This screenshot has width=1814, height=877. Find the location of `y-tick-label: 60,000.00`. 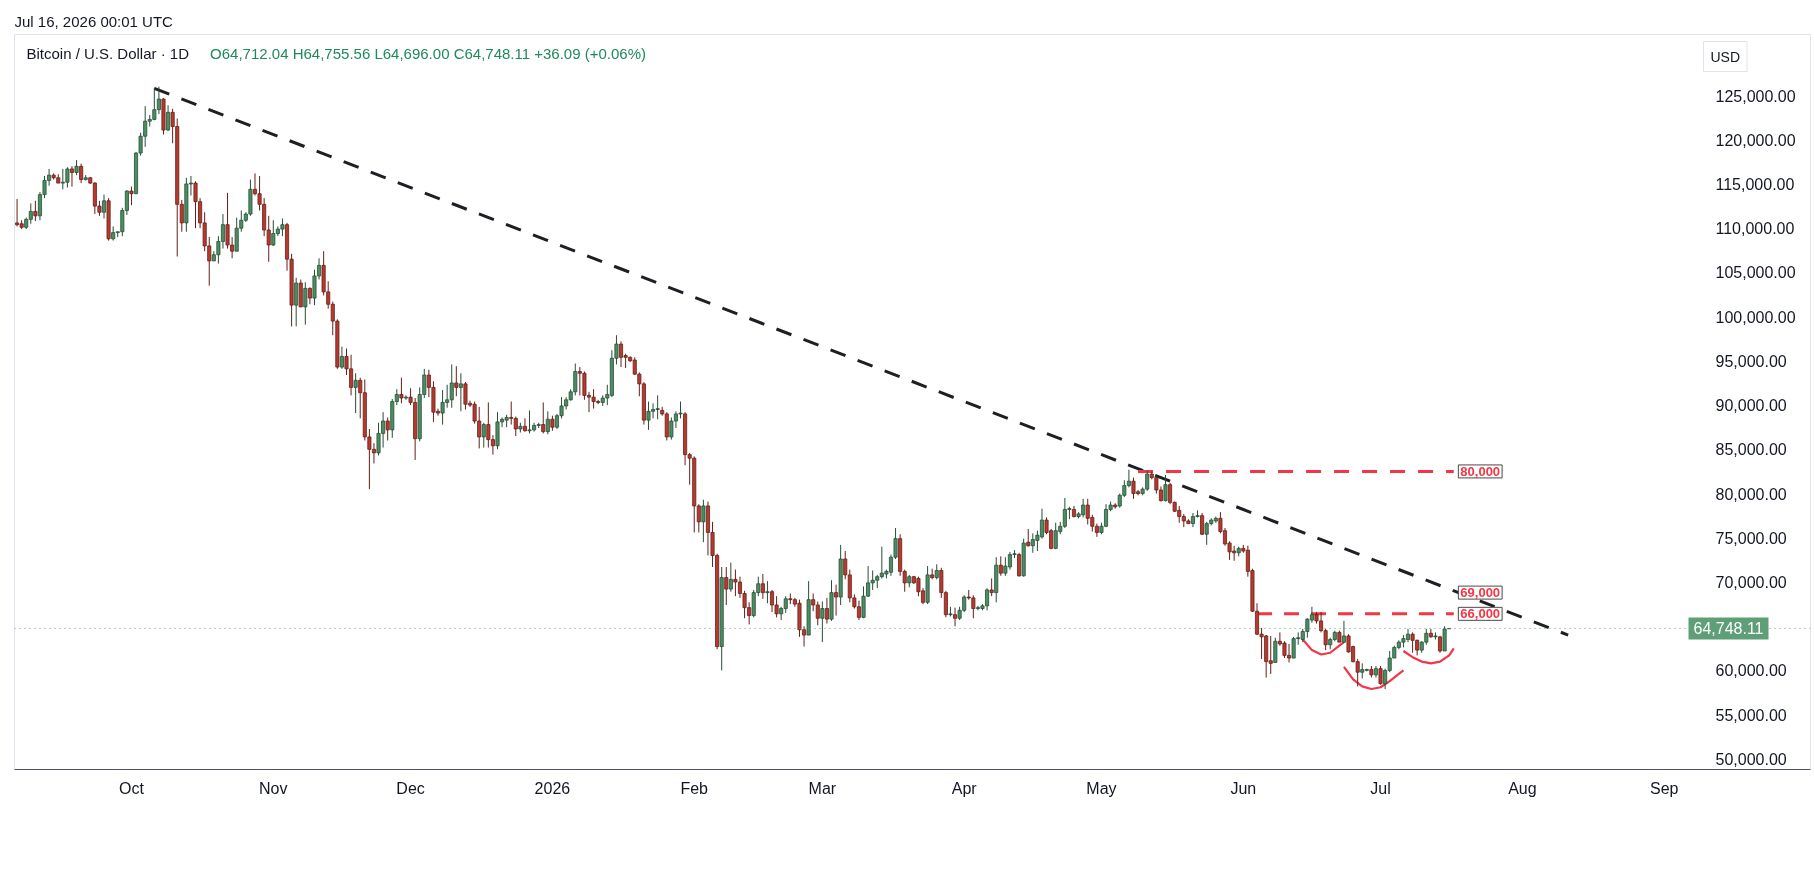

y-tick-label: 60,000.00 is located at coordinates (1751, 671).